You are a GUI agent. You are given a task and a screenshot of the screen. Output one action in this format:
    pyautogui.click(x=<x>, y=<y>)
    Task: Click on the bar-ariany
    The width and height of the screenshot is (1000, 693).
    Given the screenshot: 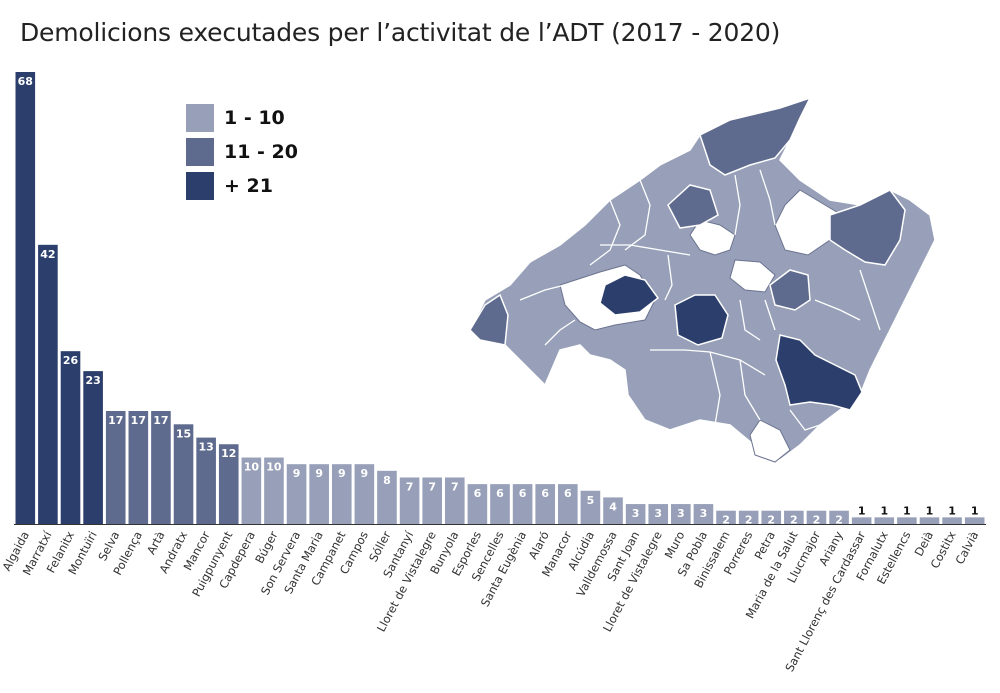 What is the action you would take?
    pyautogui.click(x=839, y=517)
    